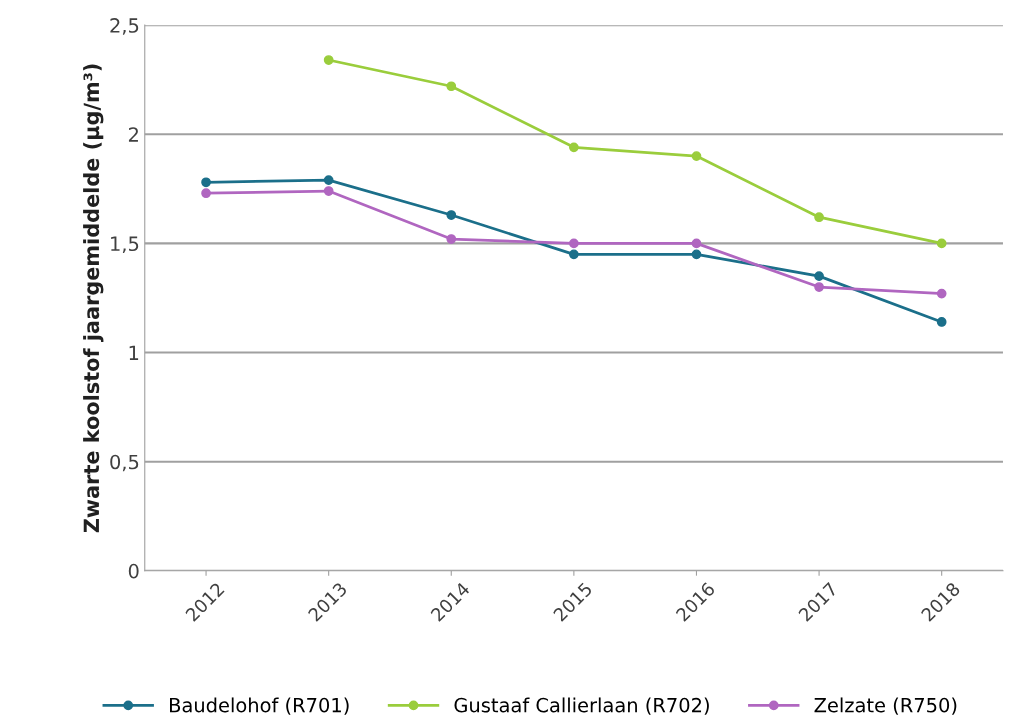 This screenshot has height=718, width=1034. What do you see at coordinates (134, 352) in the screenshot?
I see `y-tick-label: 1` at bounding box center [134, 352].